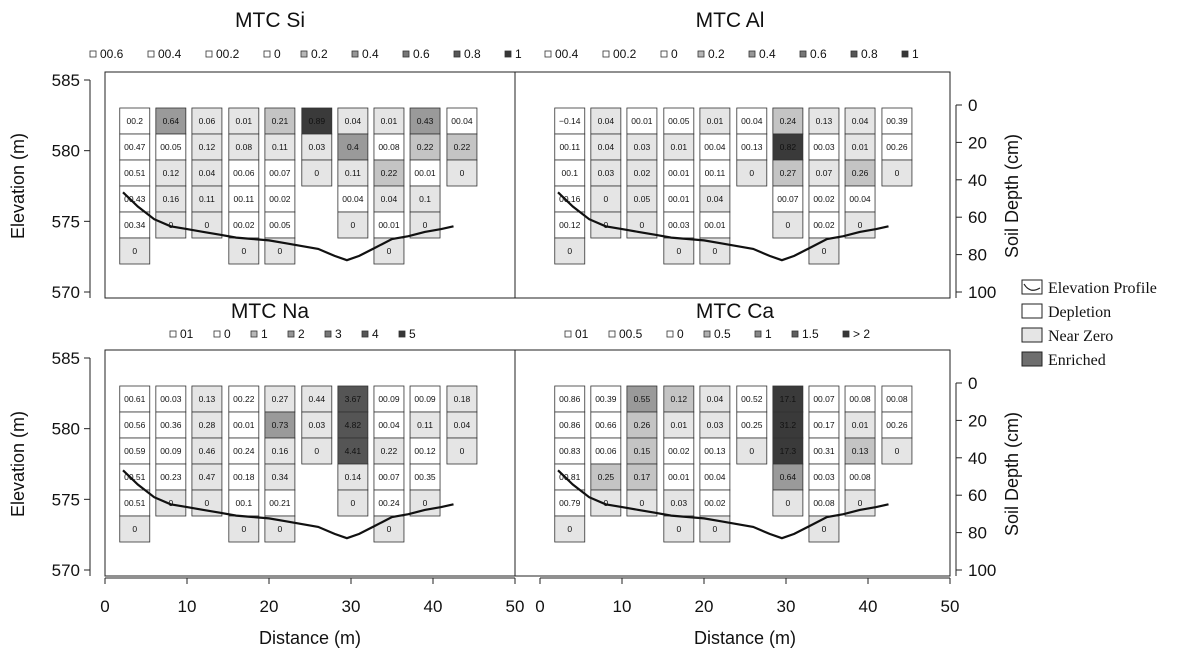  I want to click on cell-value: 0.64, so click(171, 121).